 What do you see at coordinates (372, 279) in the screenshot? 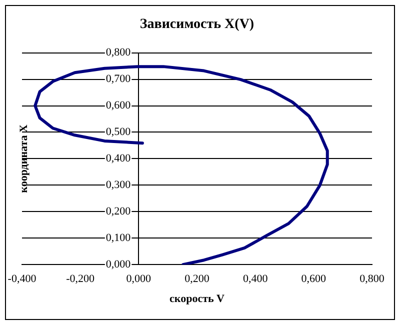
I see `x-tick-label: 0,800` at bounding box center [372, 279].